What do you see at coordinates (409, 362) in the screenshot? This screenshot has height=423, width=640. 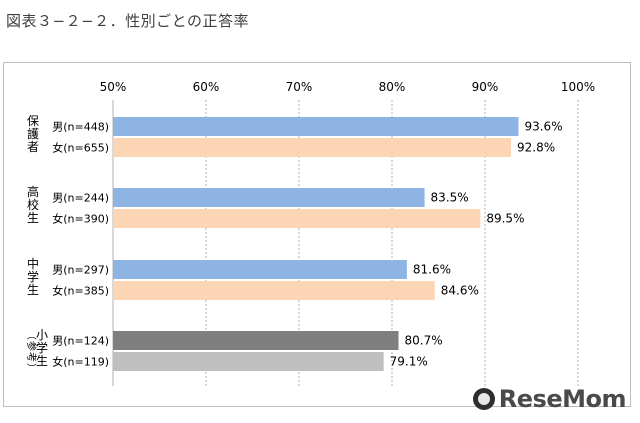 I see `bar-value-label: 79.1%` at bounding box center [409, 362].